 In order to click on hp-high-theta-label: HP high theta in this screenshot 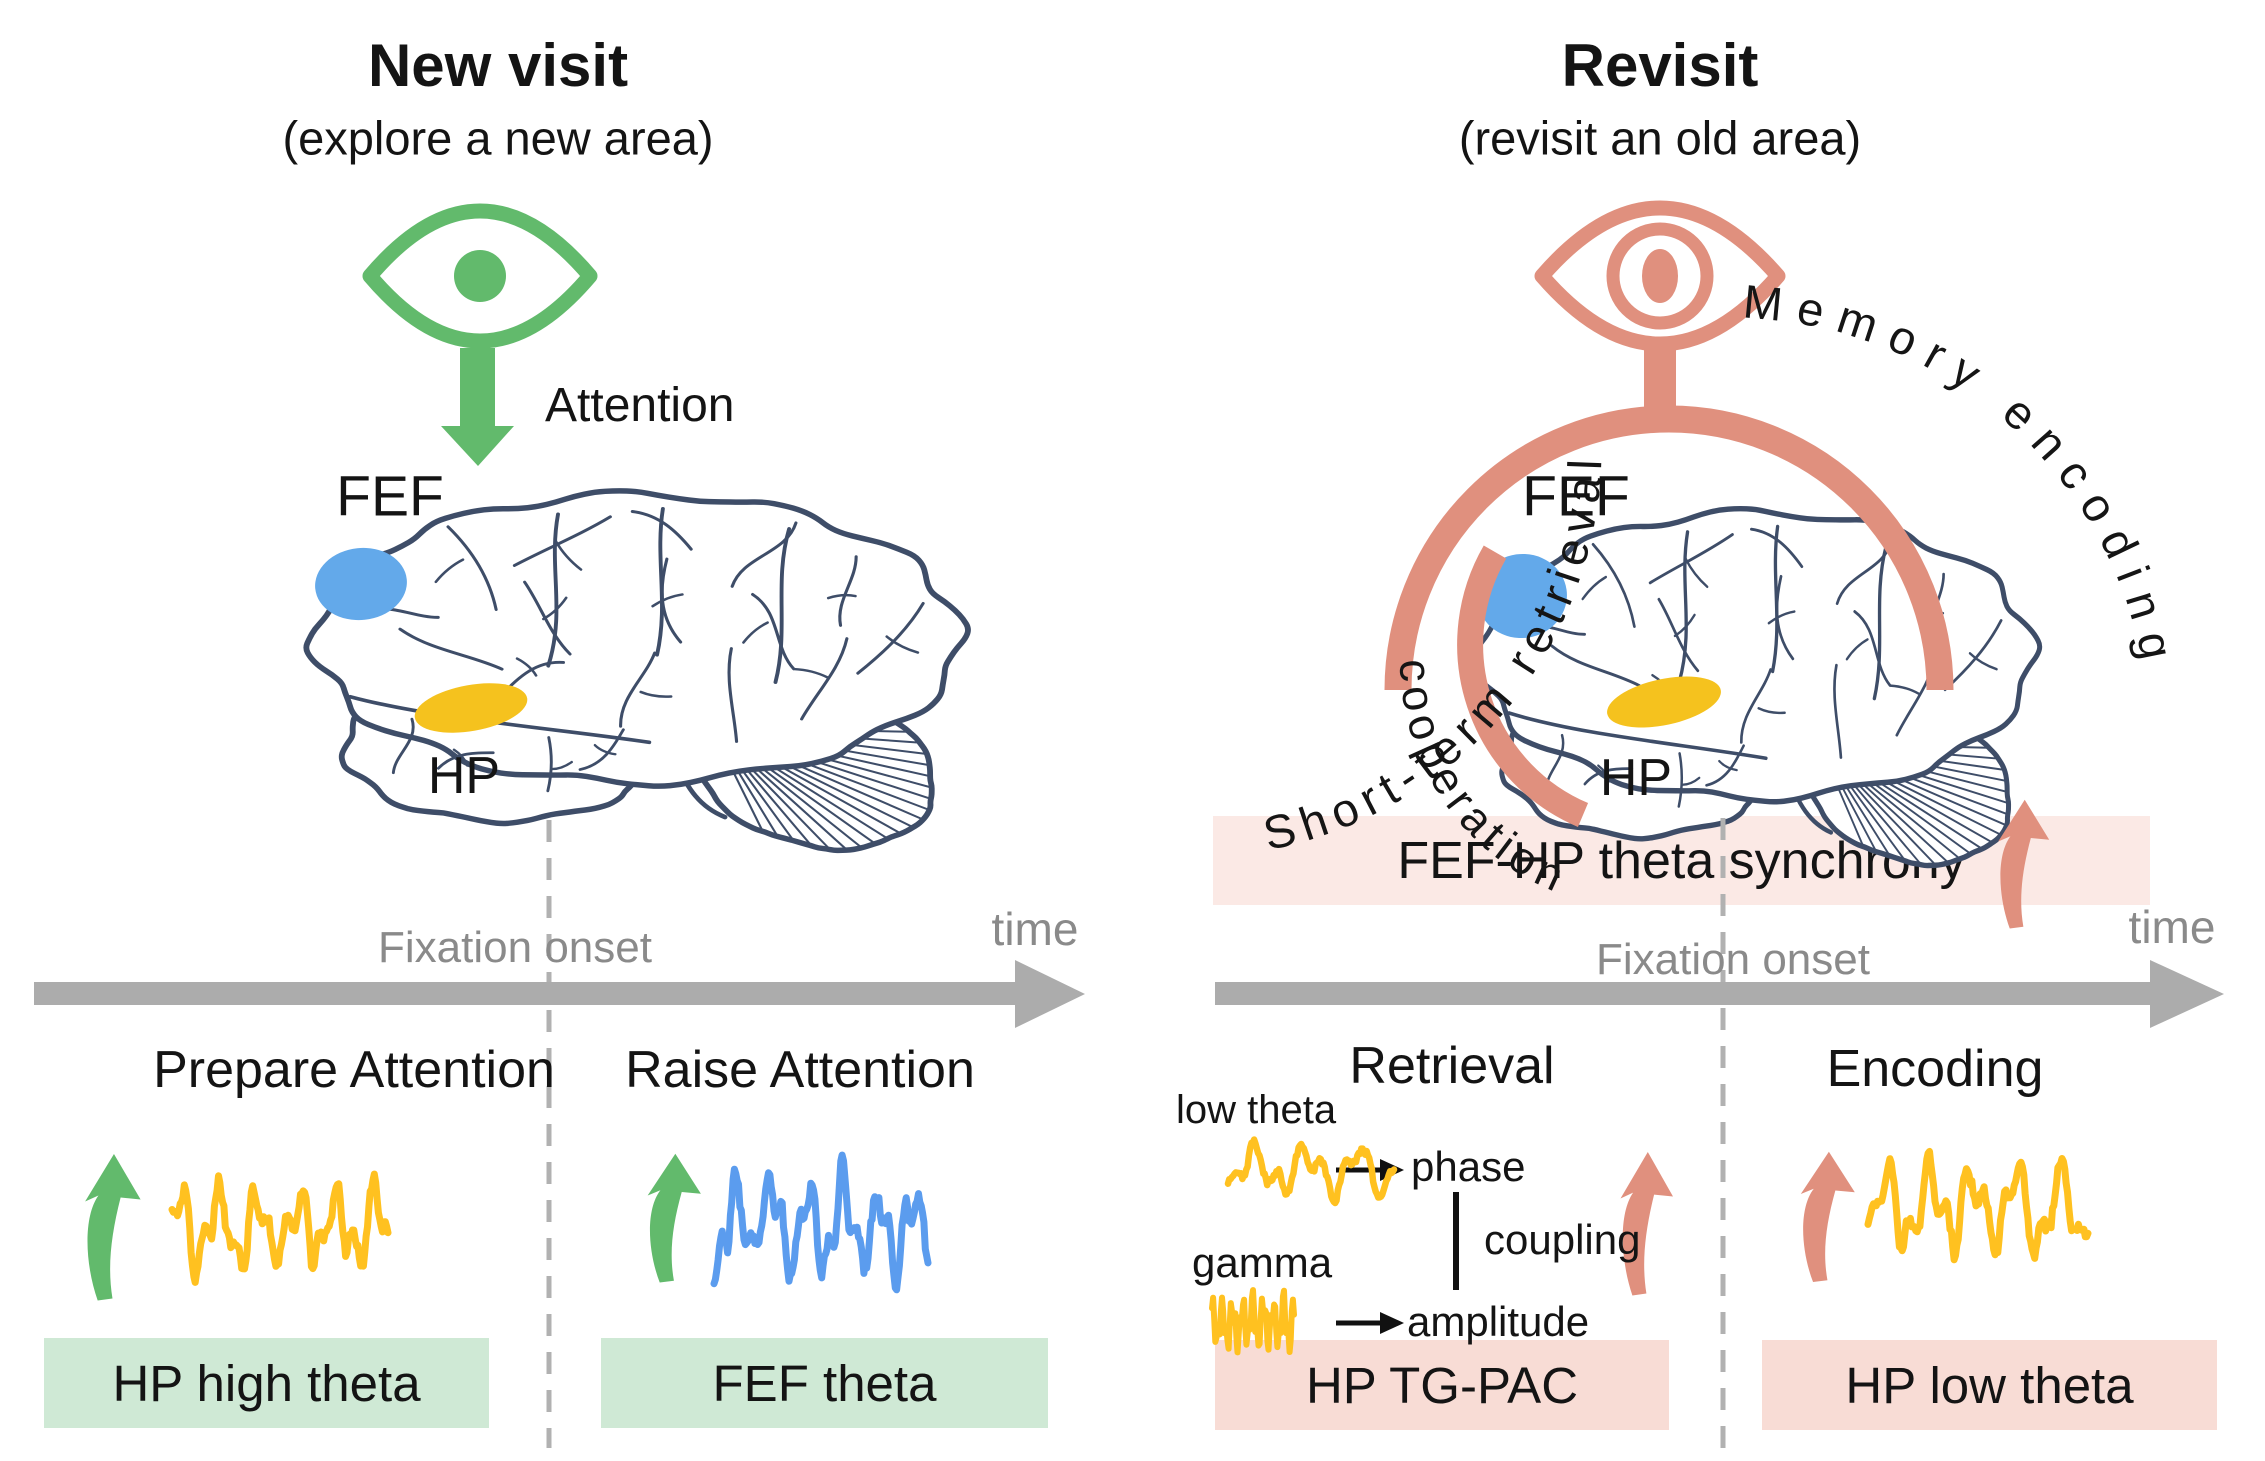, I will do `click(266, 1383)`.